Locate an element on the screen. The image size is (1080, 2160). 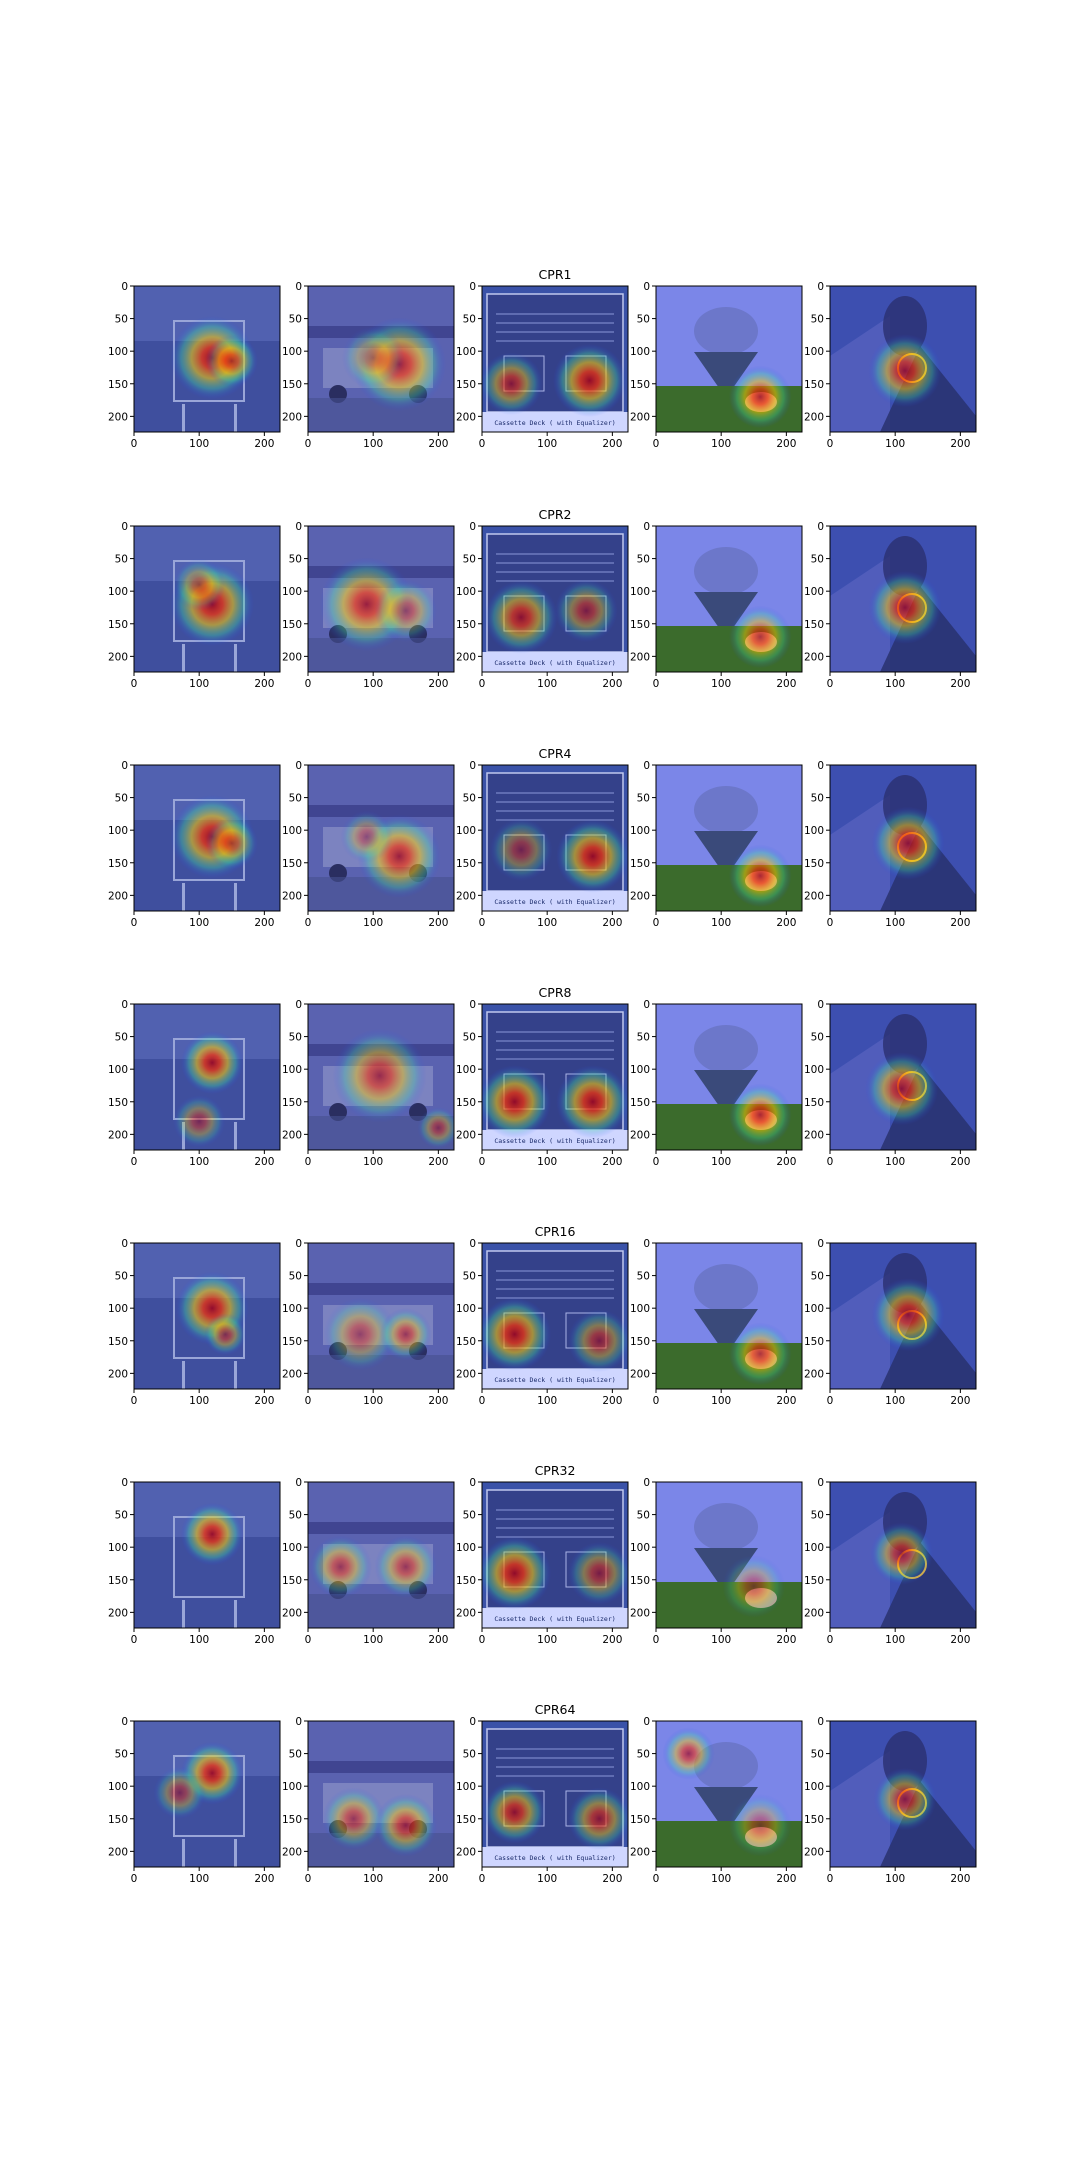
y-tick-label: 100 is located at coordinates (466, 352).